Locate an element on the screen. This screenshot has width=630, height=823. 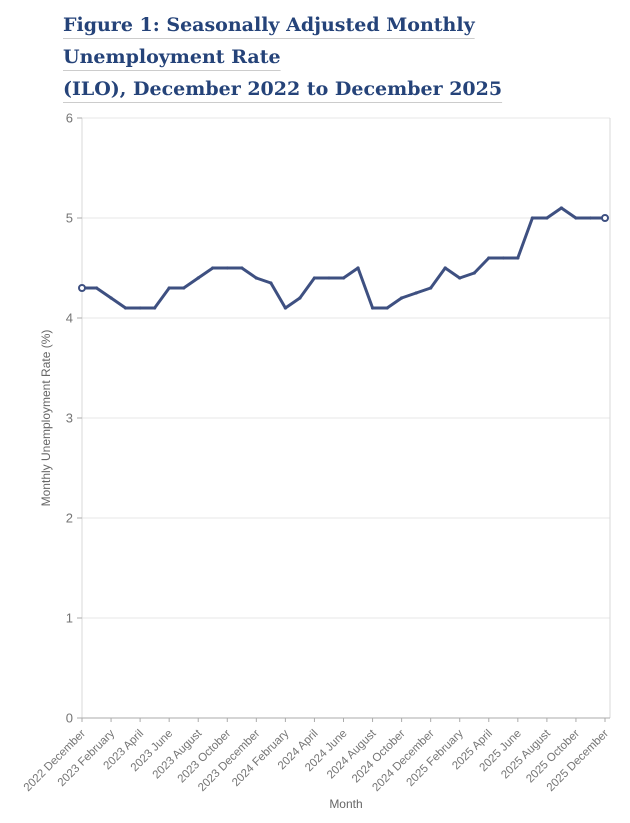
figure-title-line-2: (ILO), December 2022 to December 2025 is located at coordinates (283, 89).